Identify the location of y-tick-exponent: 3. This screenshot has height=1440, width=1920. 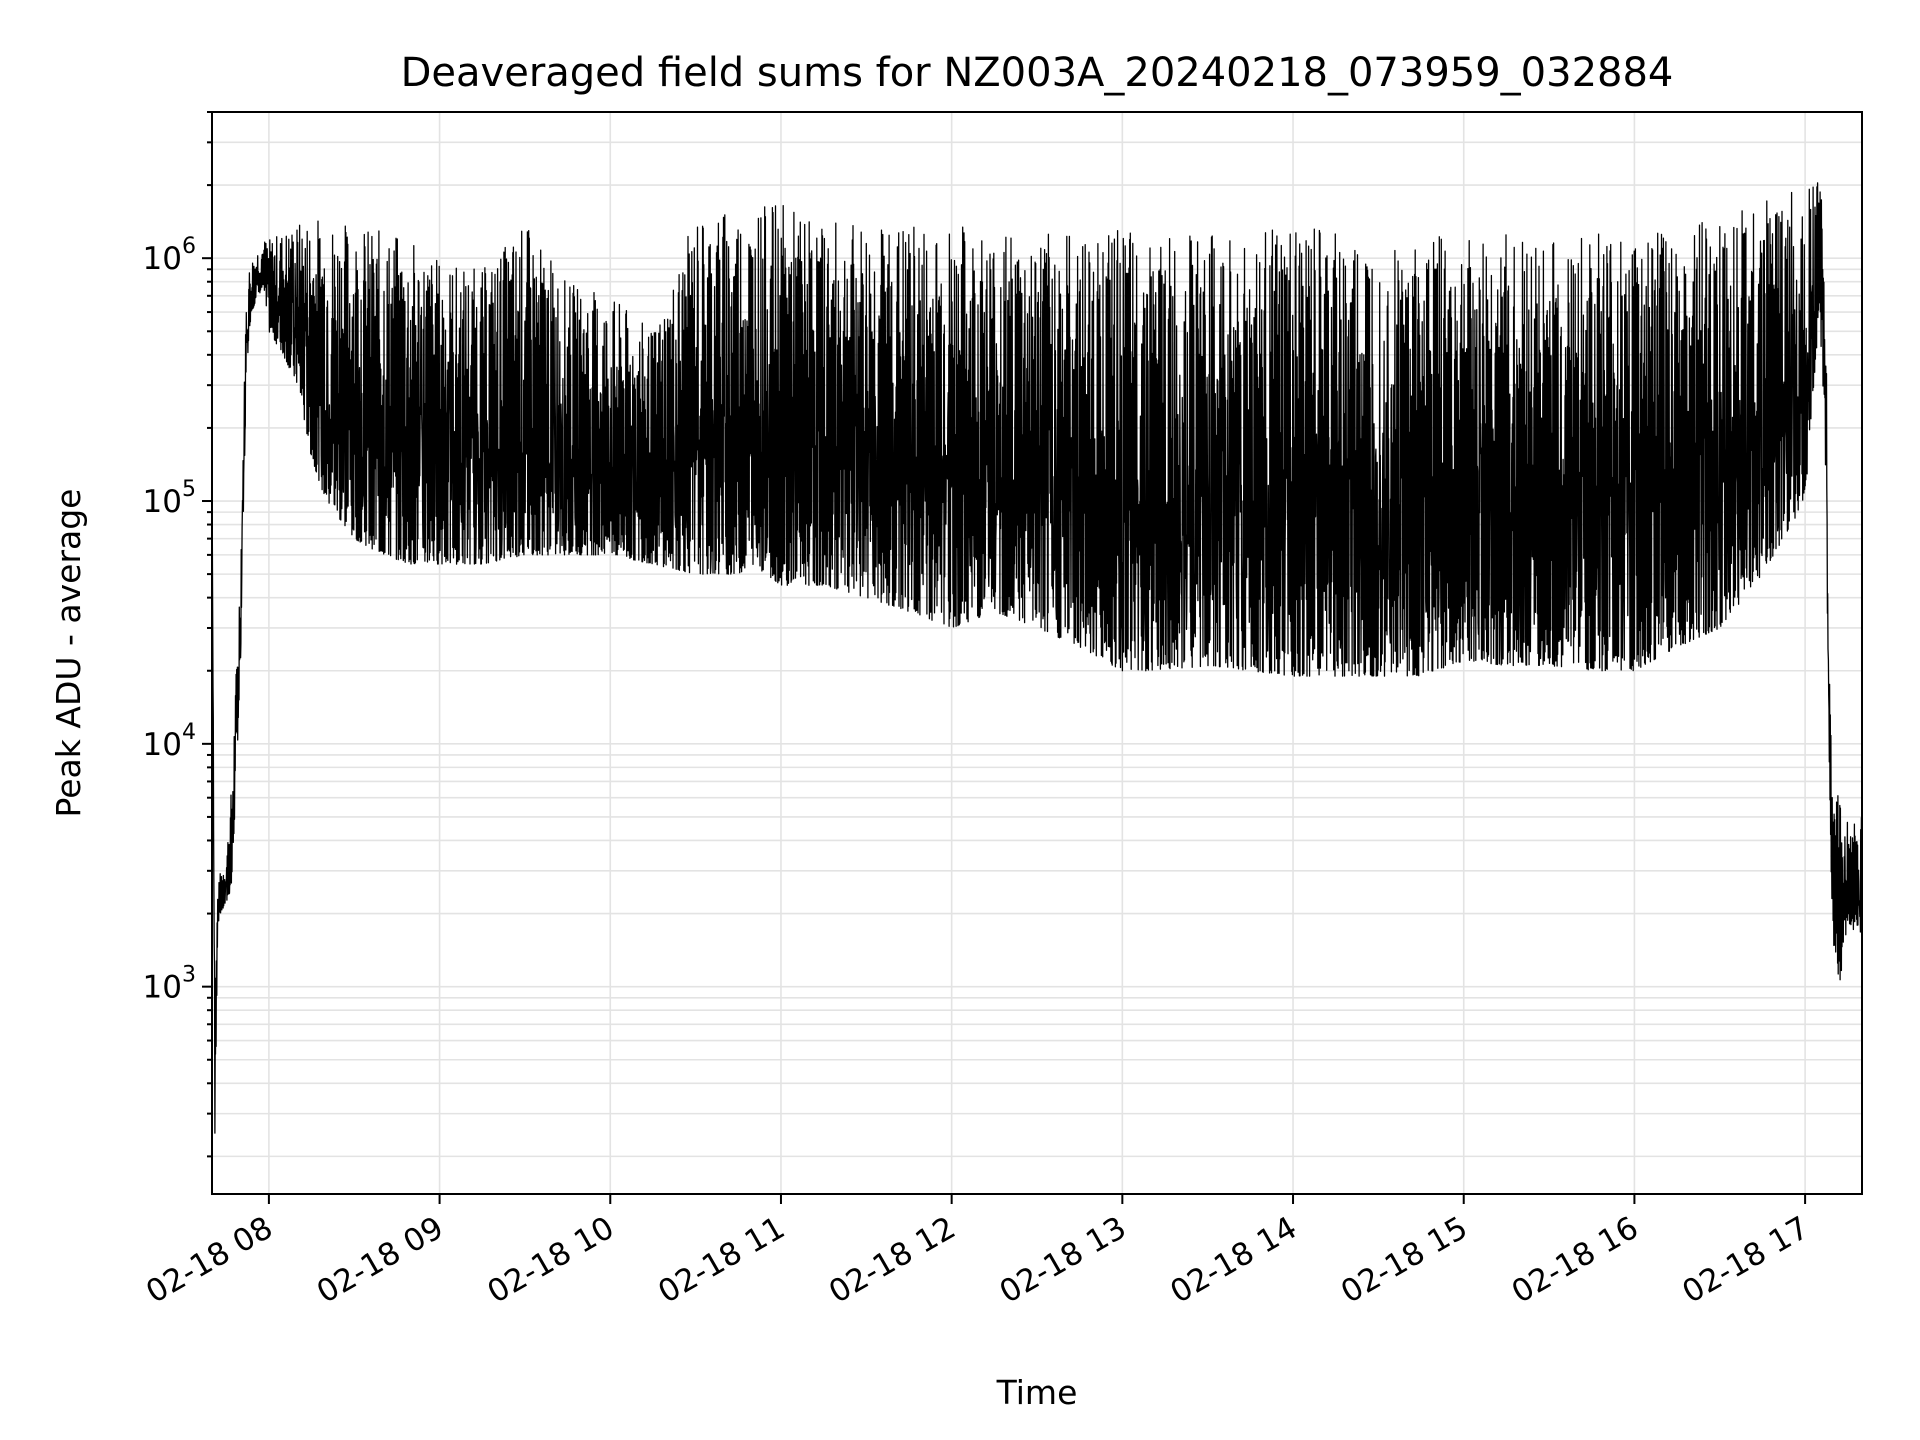
(189, 975).